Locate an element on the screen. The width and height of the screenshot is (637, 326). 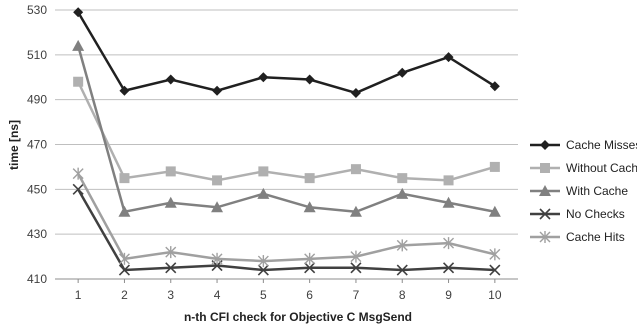
legend-swatch-marker-with-cache is located at coordinates (545, 190).